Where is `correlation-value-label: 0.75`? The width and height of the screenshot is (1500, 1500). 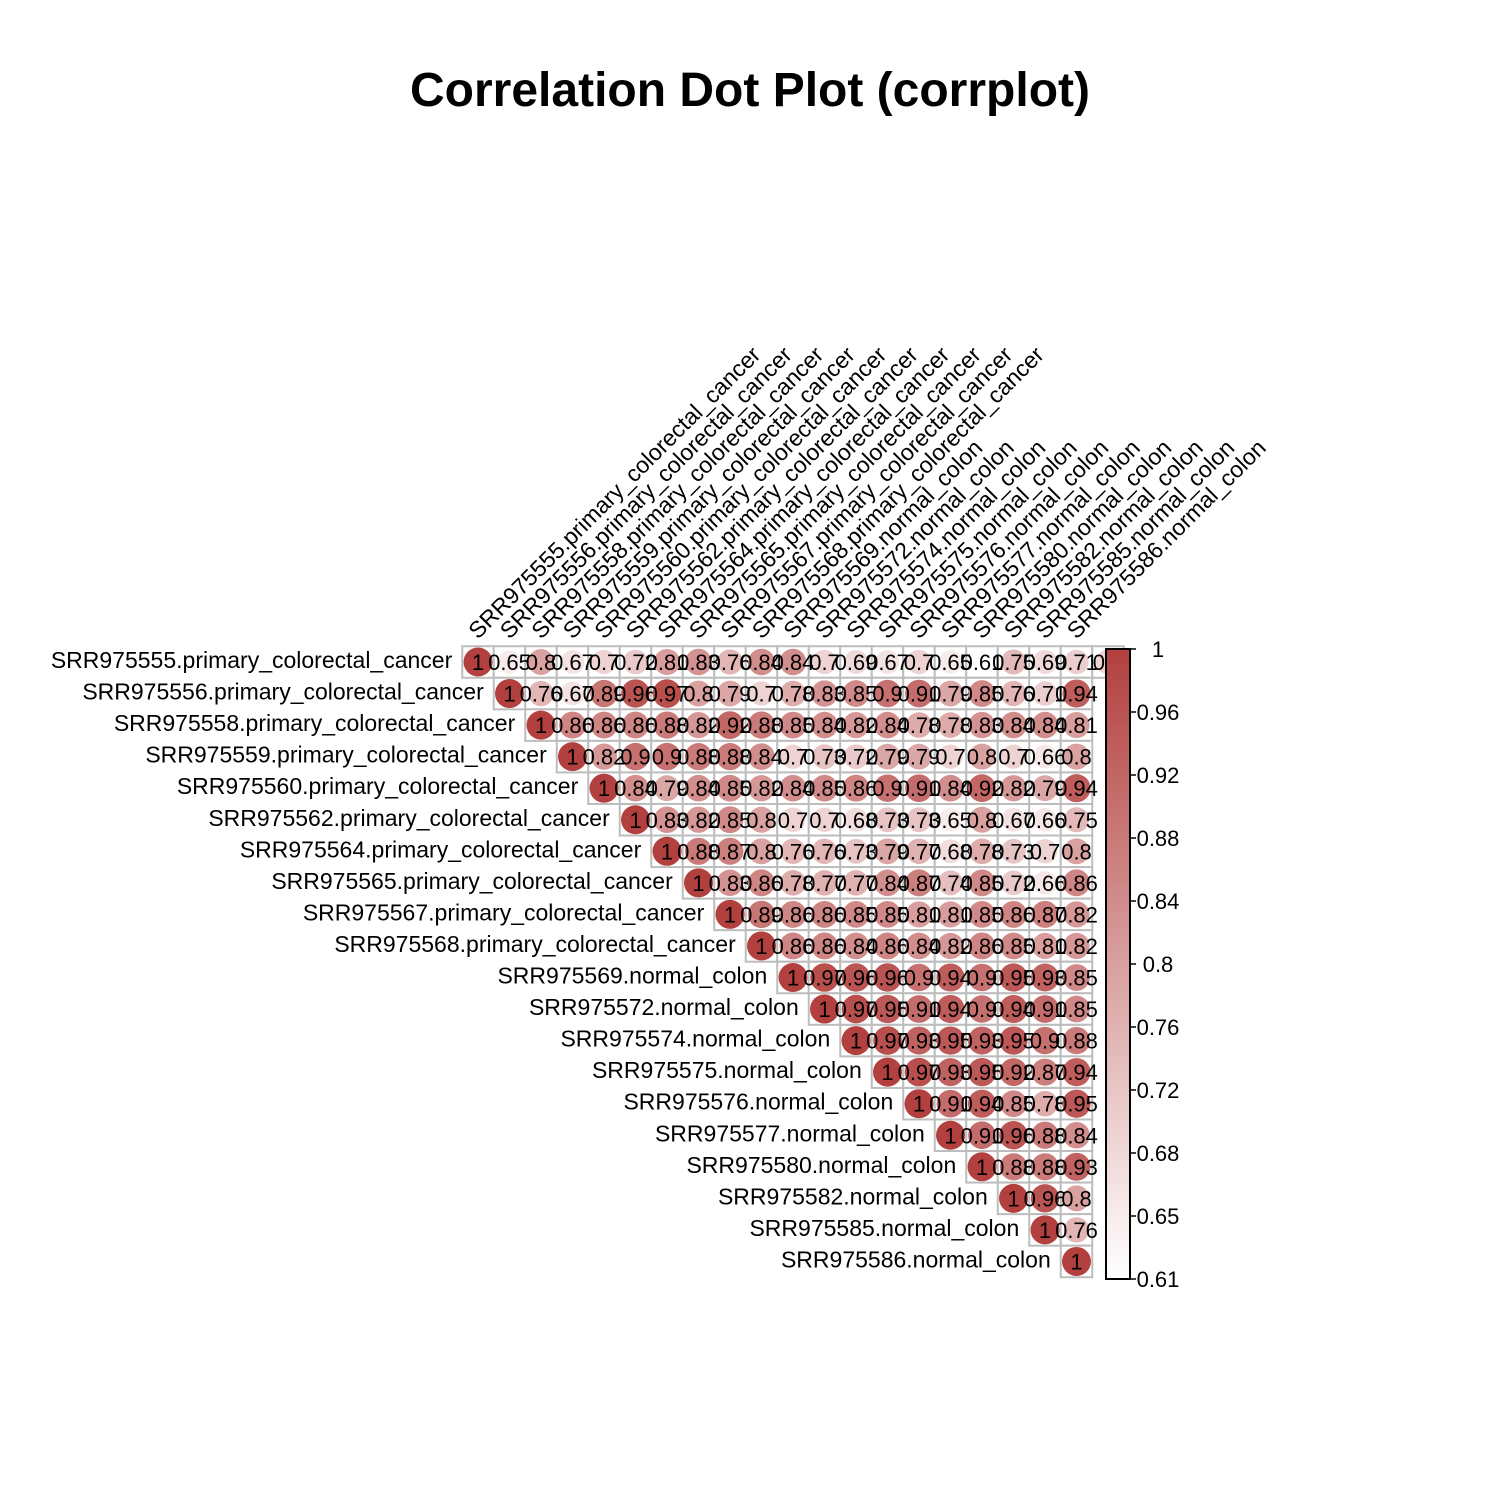
correlation-value-label: 0.75 is located at coordinates (1076, 820).